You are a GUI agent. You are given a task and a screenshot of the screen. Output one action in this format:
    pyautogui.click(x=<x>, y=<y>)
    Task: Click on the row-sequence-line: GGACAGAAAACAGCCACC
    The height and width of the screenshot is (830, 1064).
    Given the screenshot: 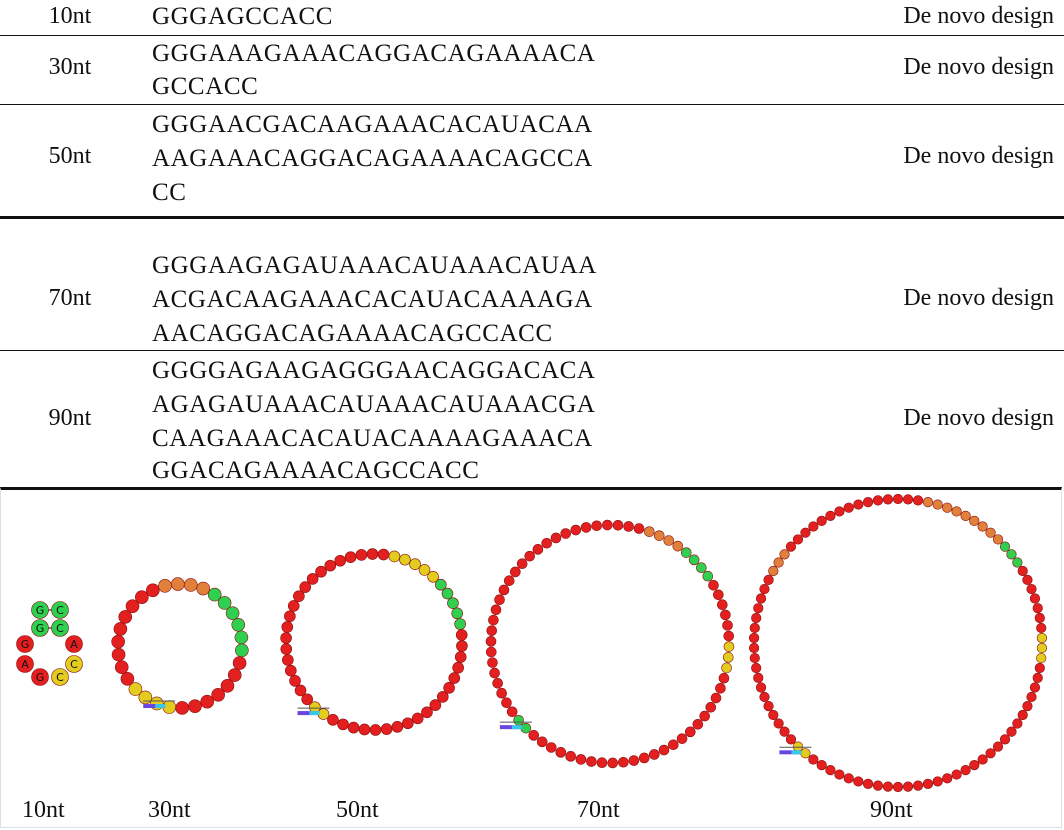 What is the action you would take?
    pyautogui.click(x=316, y=470)
    